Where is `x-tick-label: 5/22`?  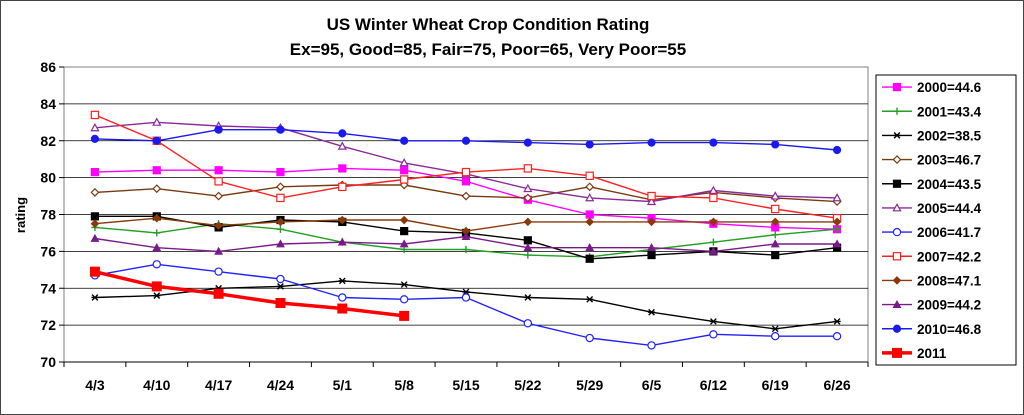 x-tick-label: 5/22 is located at coordinates (527, 385).